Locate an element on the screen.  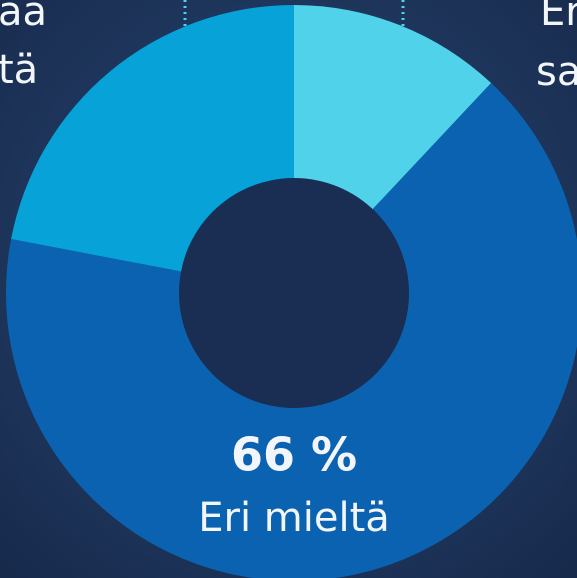
category-label: Eri mieltä is located at coordinates (294, 518).